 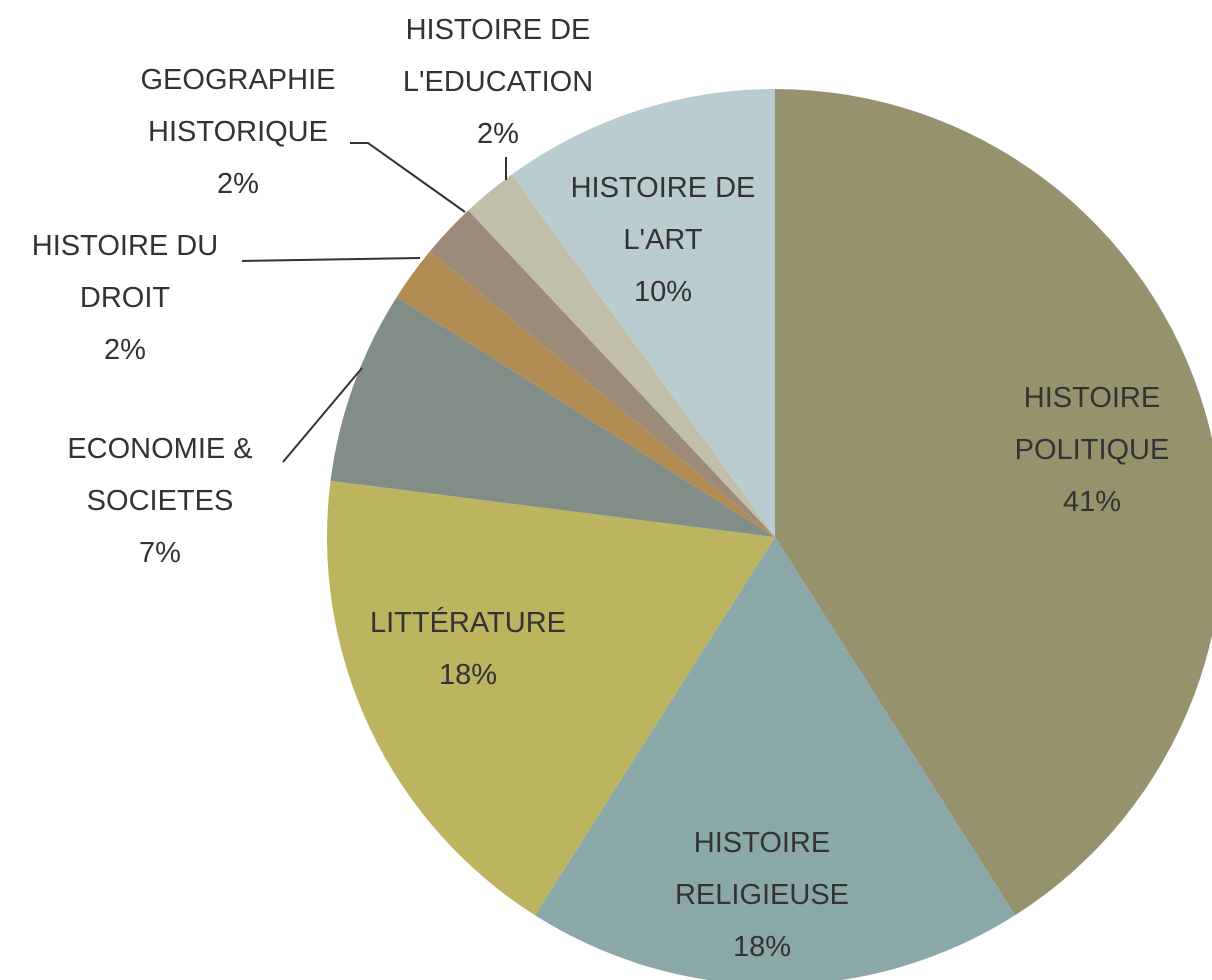 I want to click on value-label: 7%, so click(x=160, y=553).